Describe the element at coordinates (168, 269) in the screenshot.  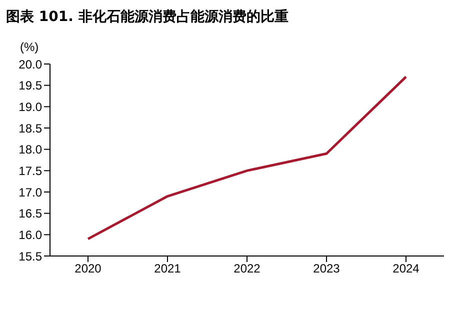
I see `x-tick-label: 2021` at that location.